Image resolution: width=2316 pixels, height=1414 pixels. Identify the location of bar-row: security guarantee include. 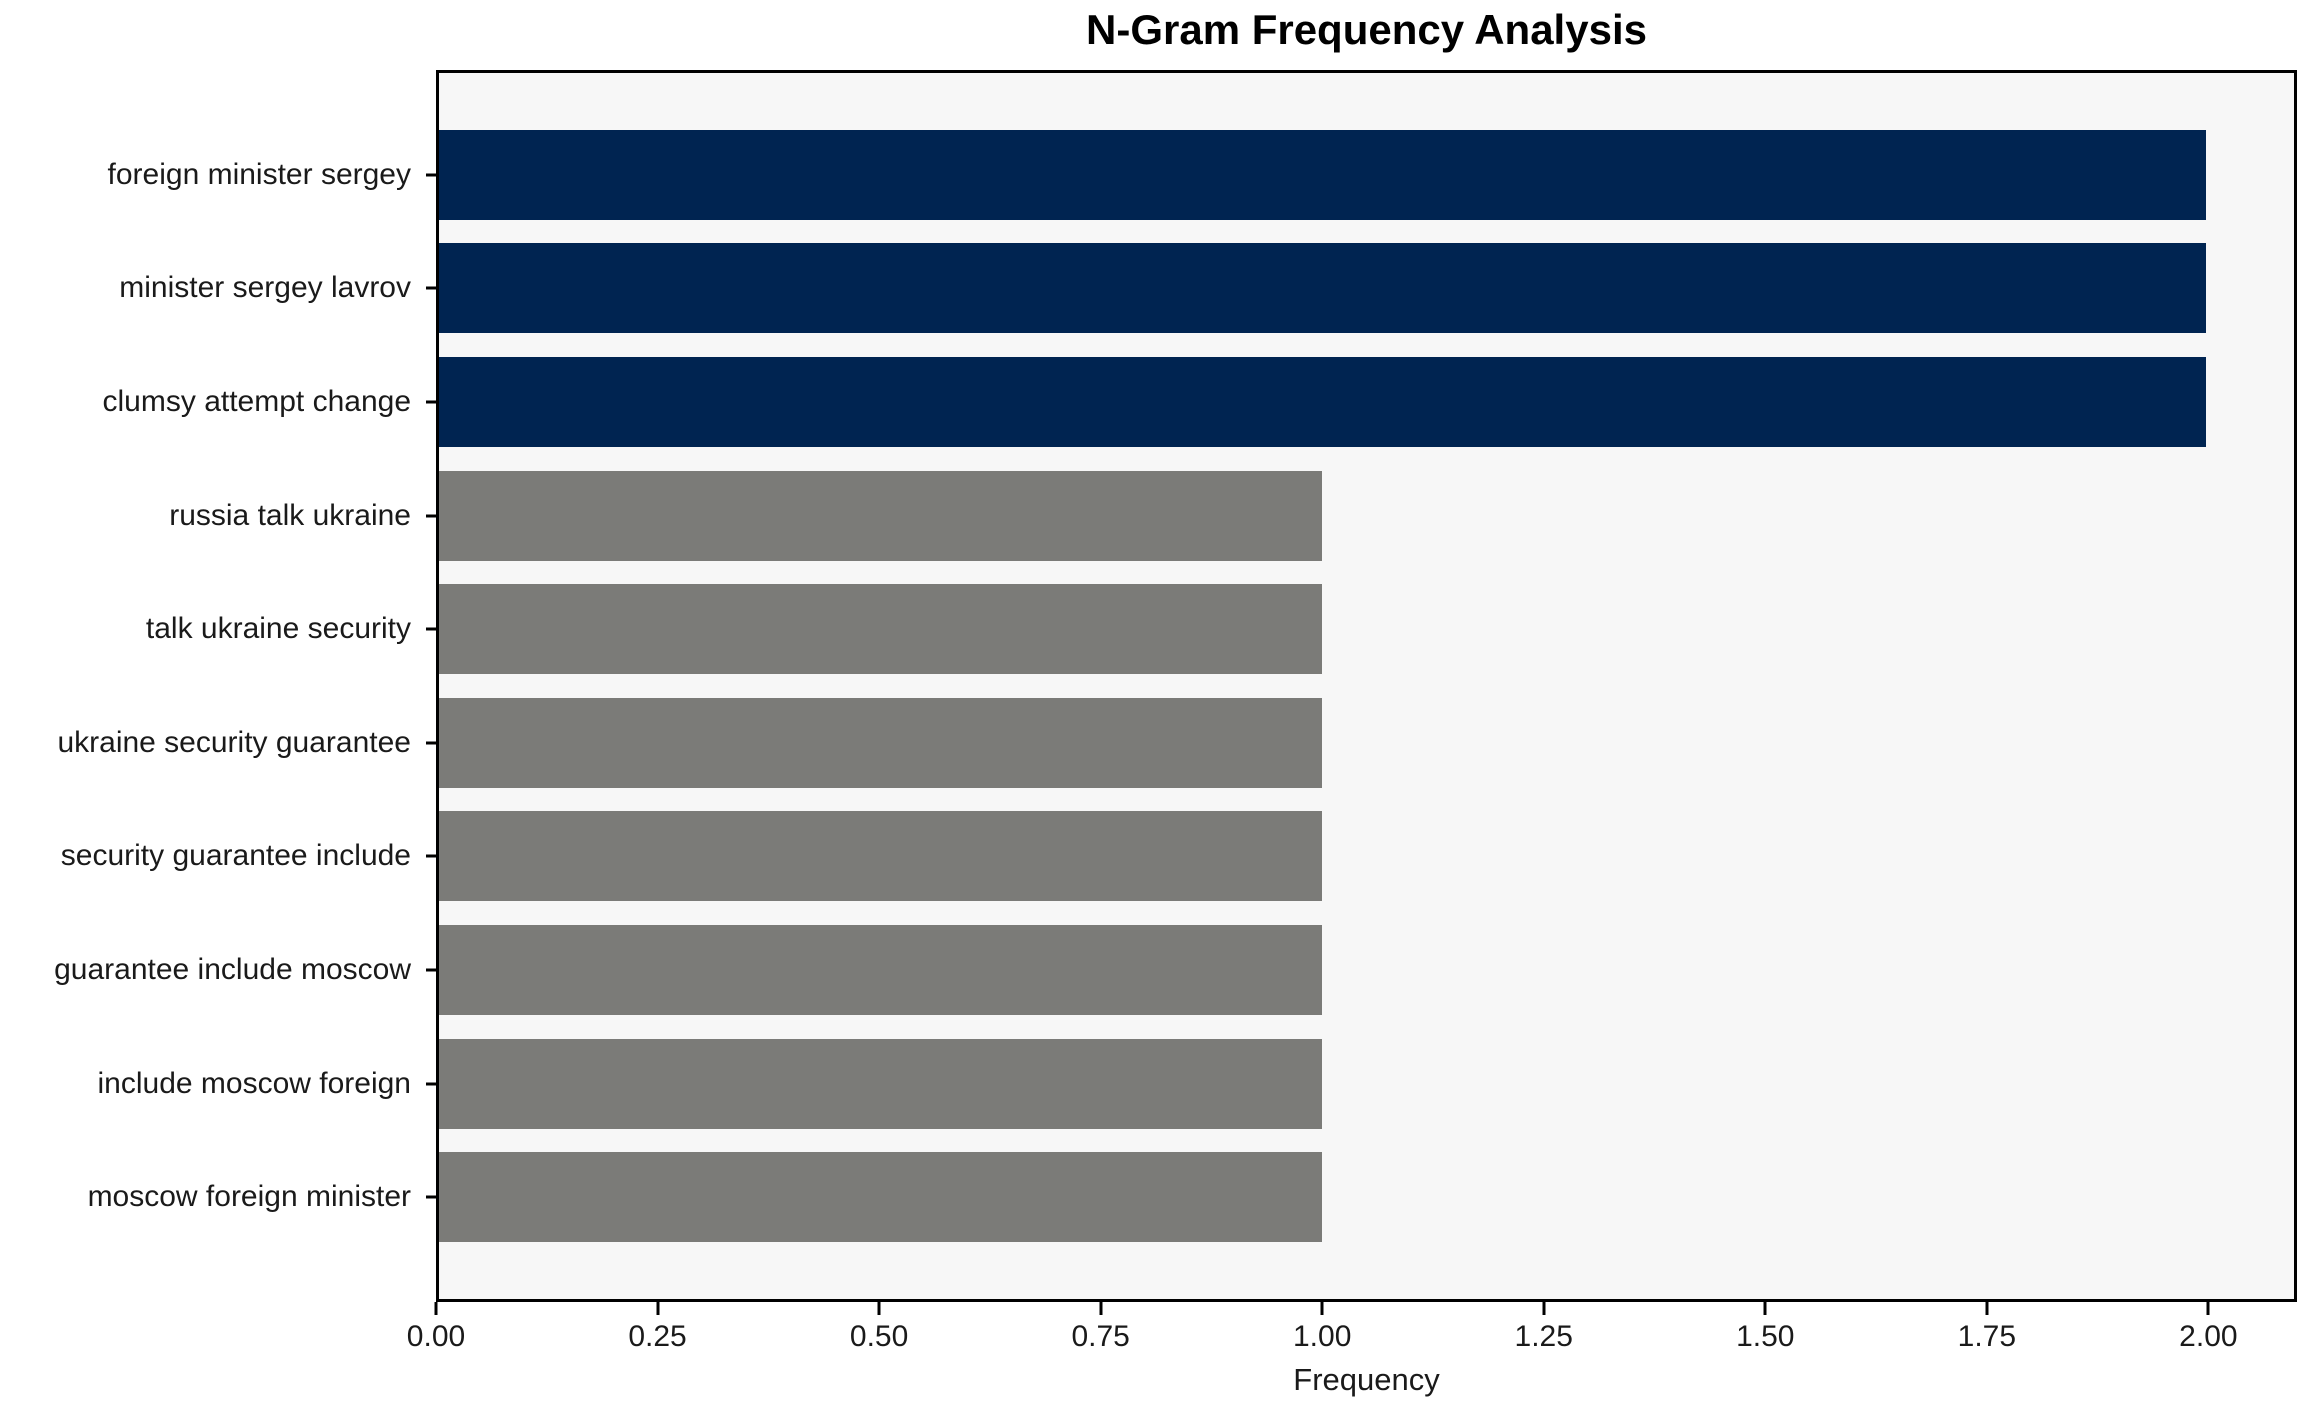
(1177, 857).